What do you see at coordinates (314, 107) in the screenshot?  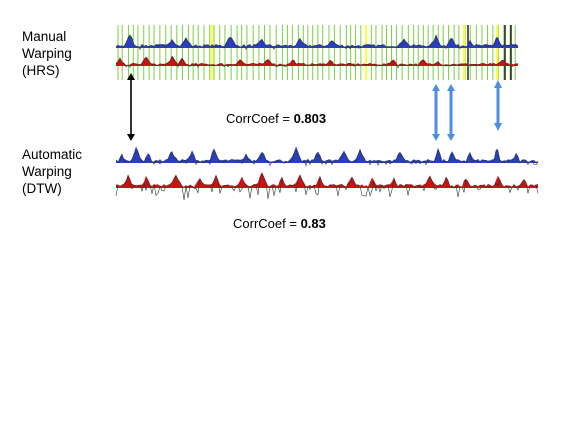 I see `correspondence-arrows` at bounding box center [314, 107].